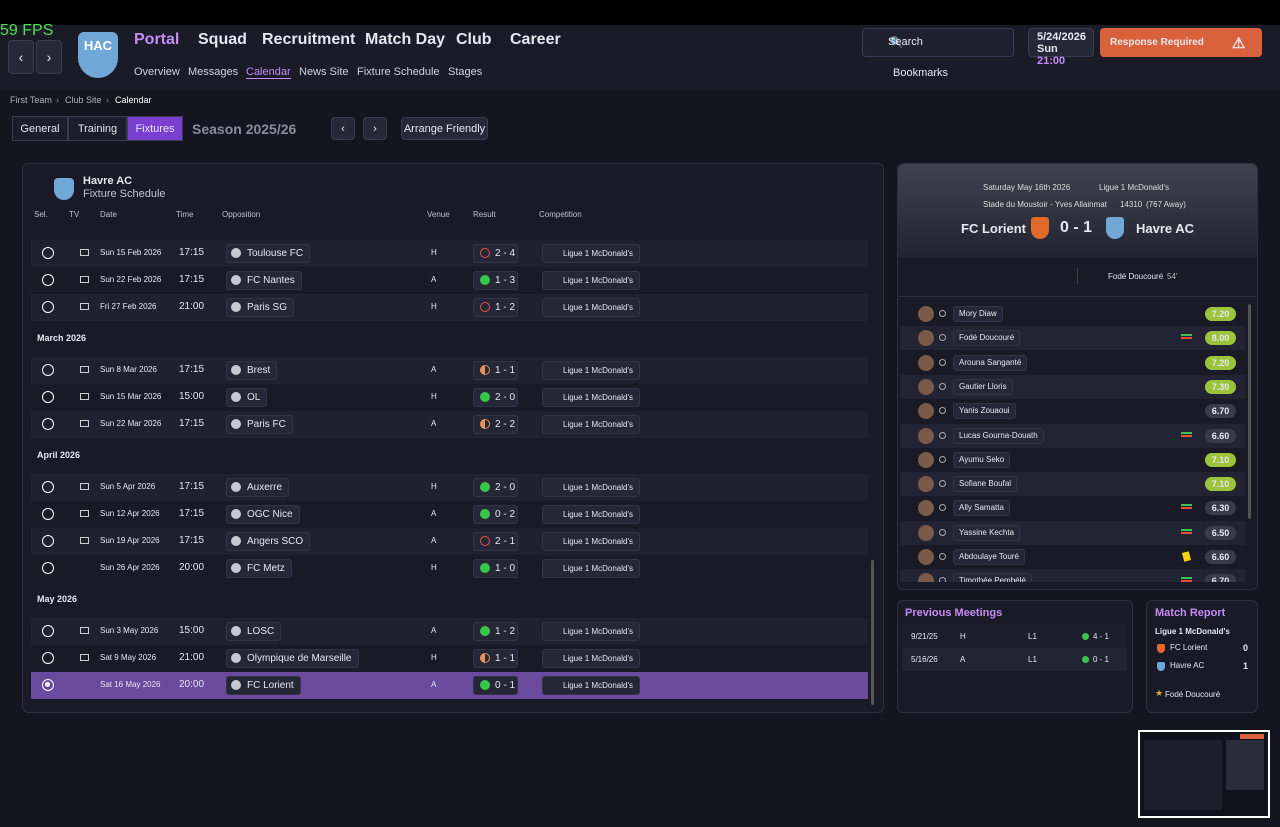 This screenshot has height=827, width=1280. I want to click on submenu-item: Fixture Schedule, so click(398, 72).